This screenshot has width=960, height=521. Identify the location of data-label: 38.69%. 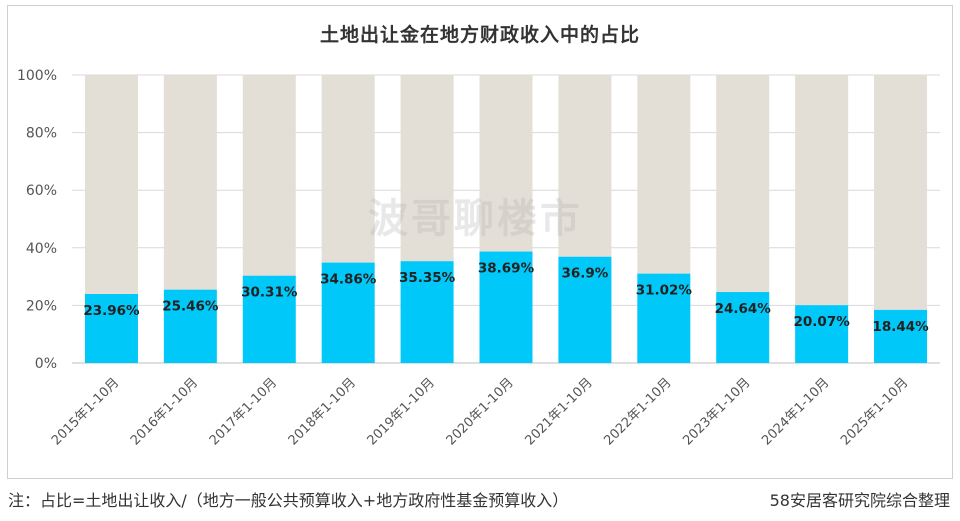
(506, 269).